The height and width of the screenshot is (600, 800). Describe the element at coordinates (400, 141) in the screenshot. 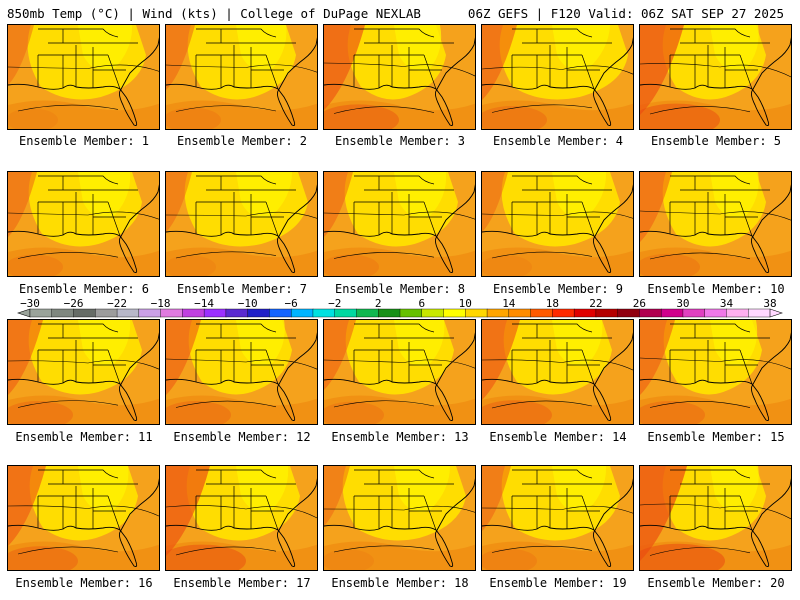

I see `member-label: Ensemble Member: 3` at that location.